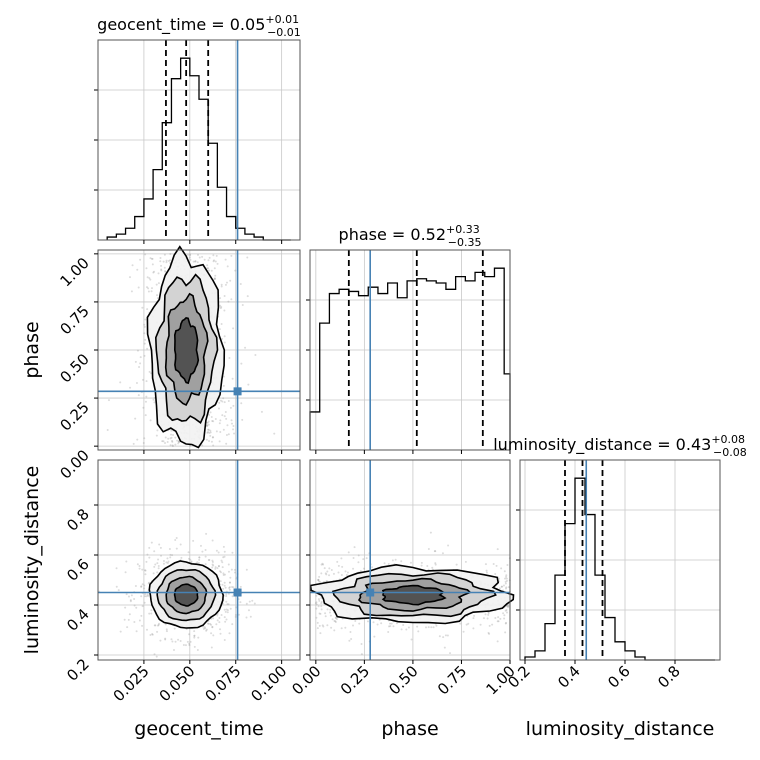 This screenshot has width=760, height=760. Describe the element at coordinates (620, 729) in the screenshot. I see `x-axis-label-luminosity_distance: luminosity_distance` at that location.